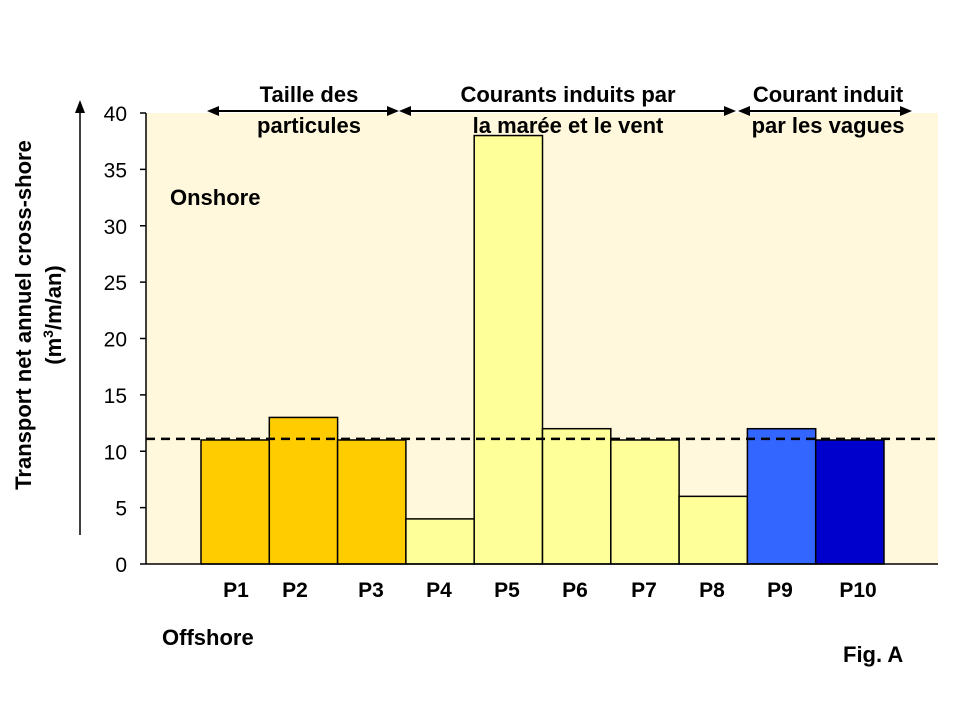 The image size is (959, 719). Describe the element at coordinates (713, 530) in the screenshot. I see `bar-p8` at that location.